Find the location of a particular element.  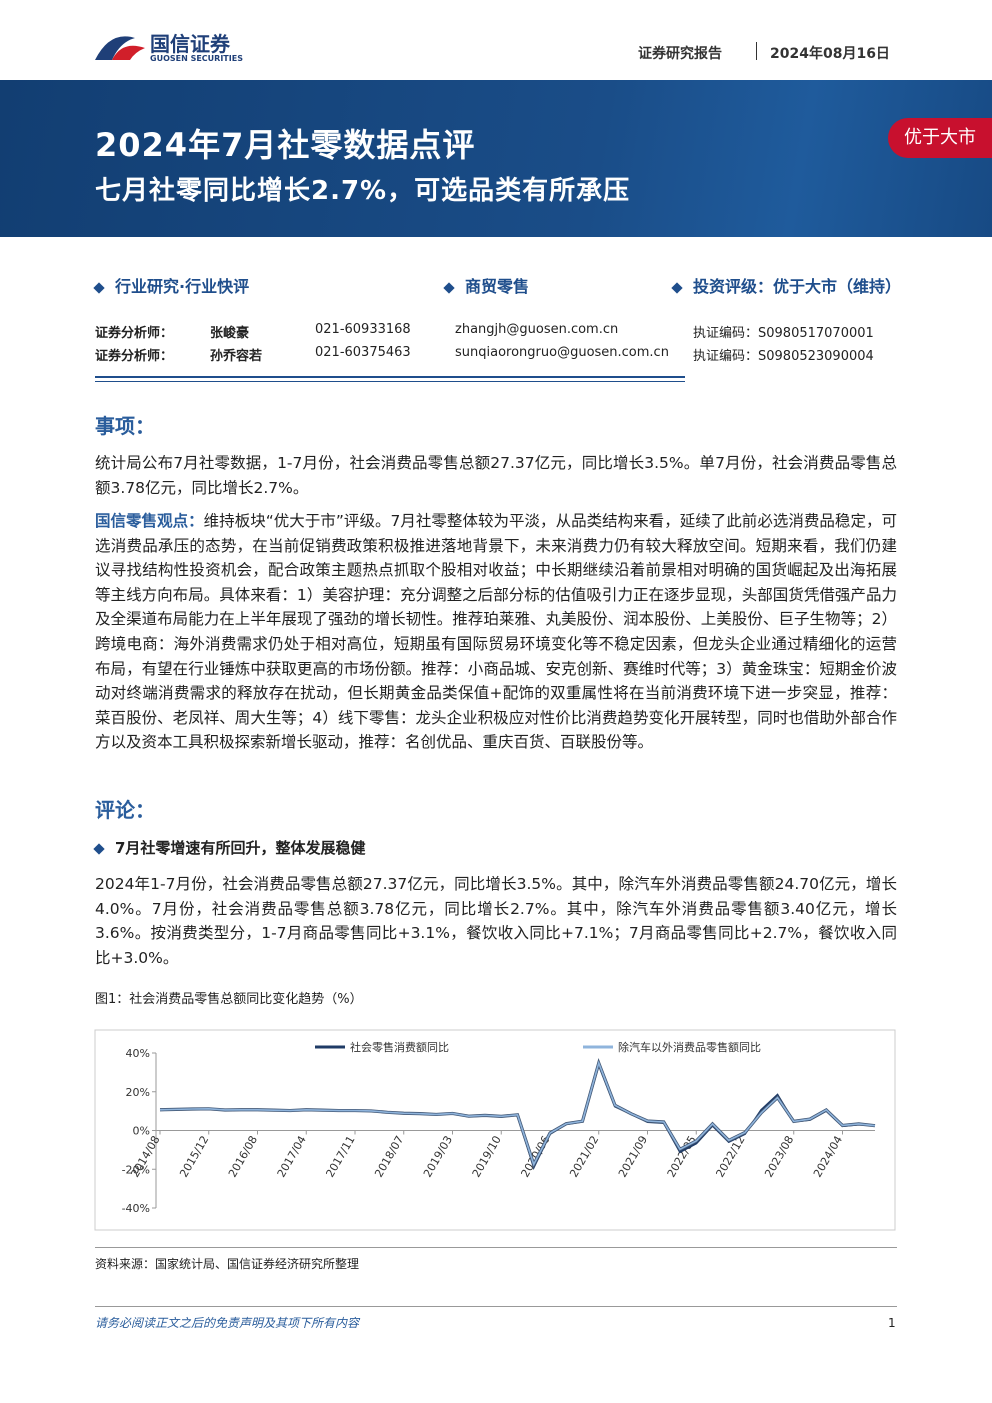

tag: 商贸零售 is located at coordinates (486, 285).